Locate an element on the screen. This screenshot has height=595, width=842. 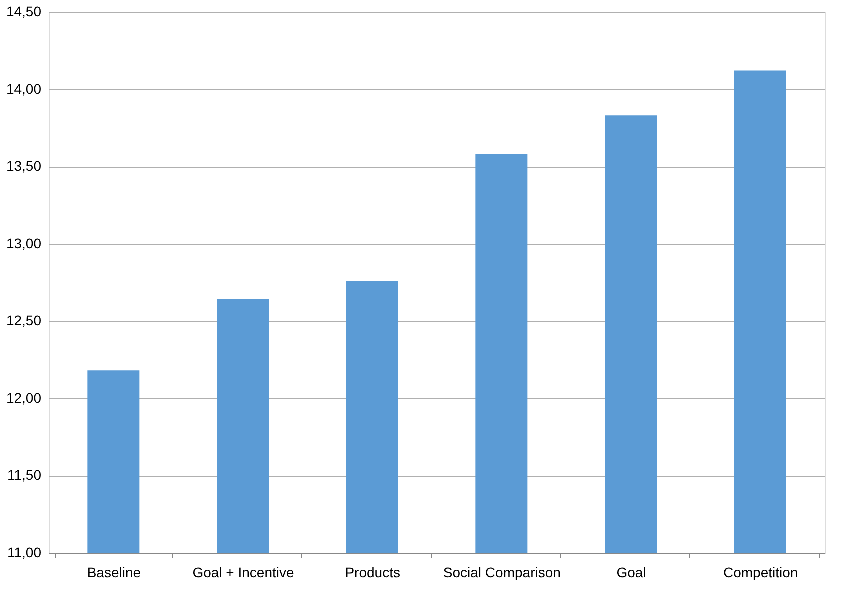
x-tick-label: Competition is located at coordinates (760, 572).